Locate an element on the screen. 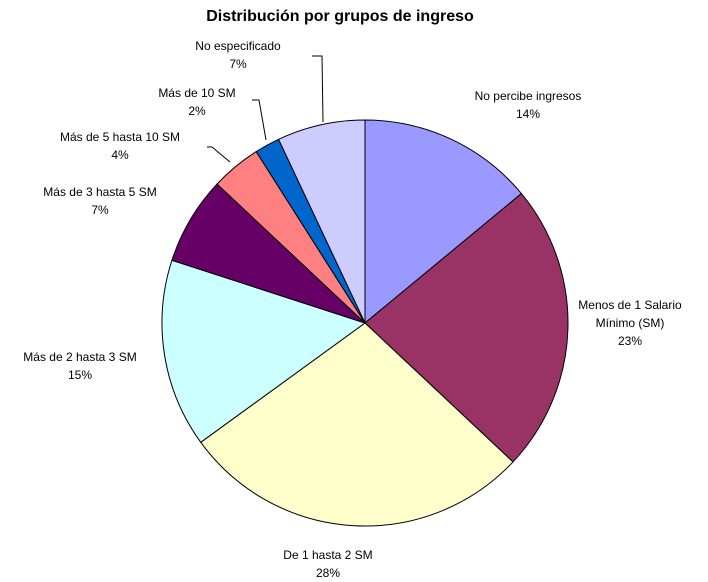 The height and width of the screenshot is (582, 708). slice-label: No percibe ingresos 14% is located at coordinates (528, 105).